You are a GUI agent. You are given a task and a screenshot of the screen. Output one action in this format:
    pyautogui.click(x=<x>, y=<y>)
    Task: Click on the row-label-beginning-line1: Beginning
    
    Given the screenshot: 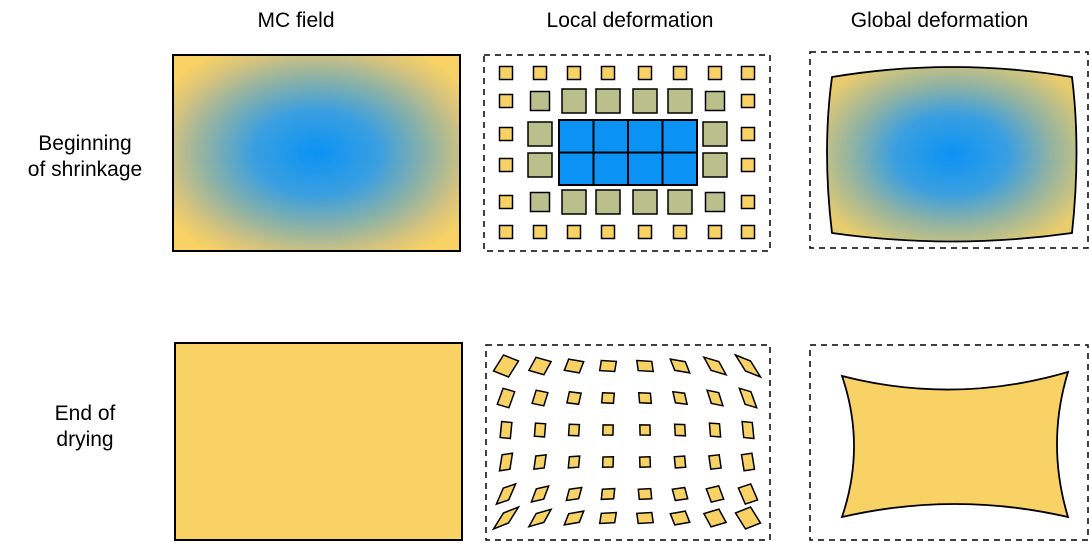 What is the action you would take?
    pyautogui.click(x=85, y=143)
    